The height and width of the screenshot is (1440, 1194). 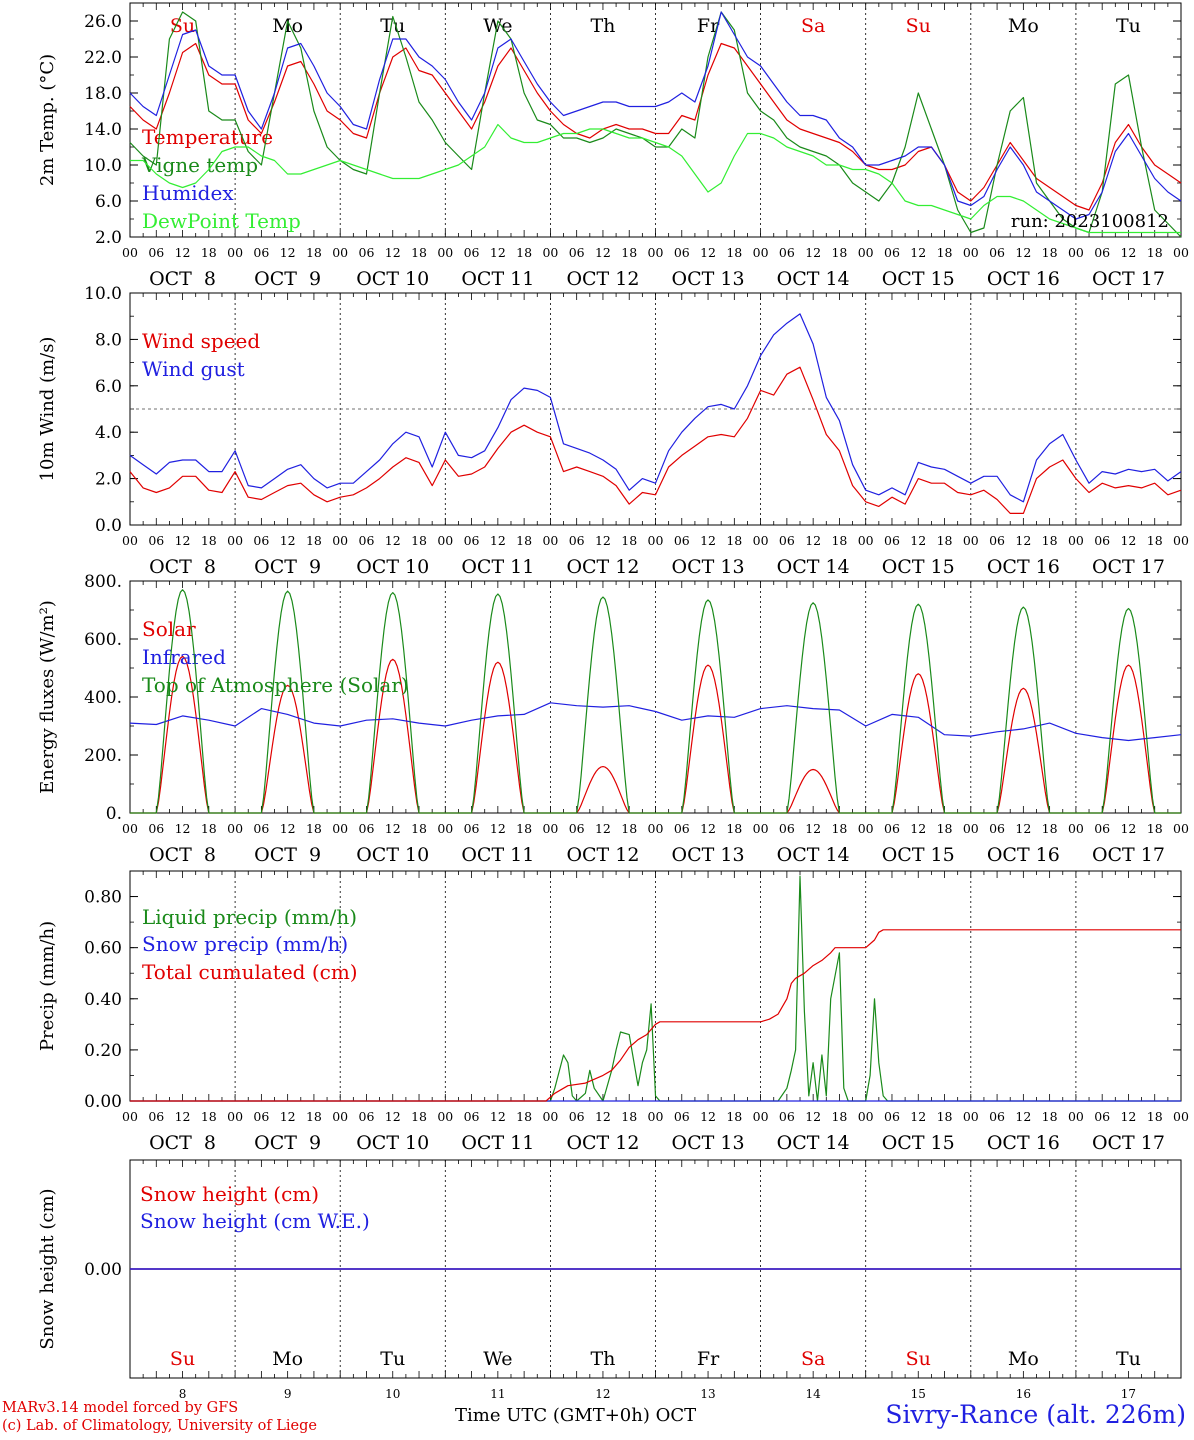 What do you see at coordinates (918, 567) in the screenshot?
I see `x-date-label: OCT 15` at bounding box center [918, 567].